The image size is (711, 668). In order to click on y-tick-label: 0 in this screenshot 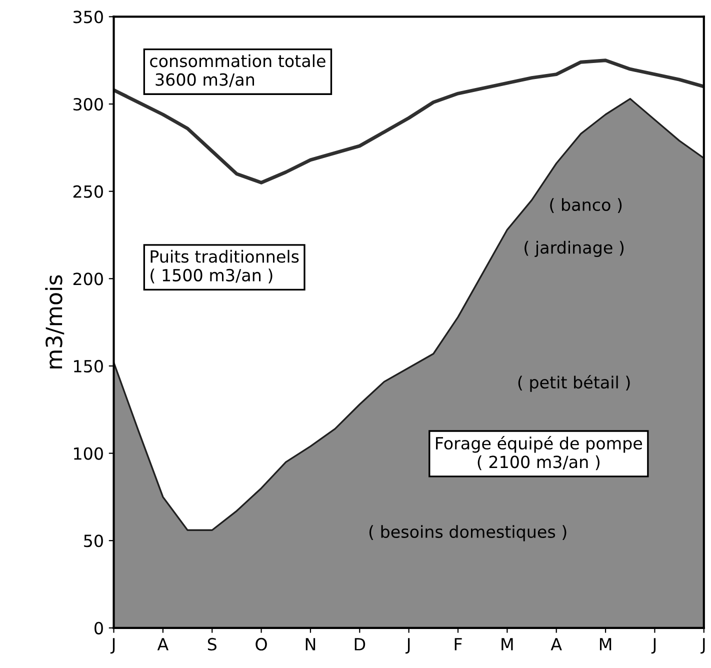, I will do `click(98, 628)`.